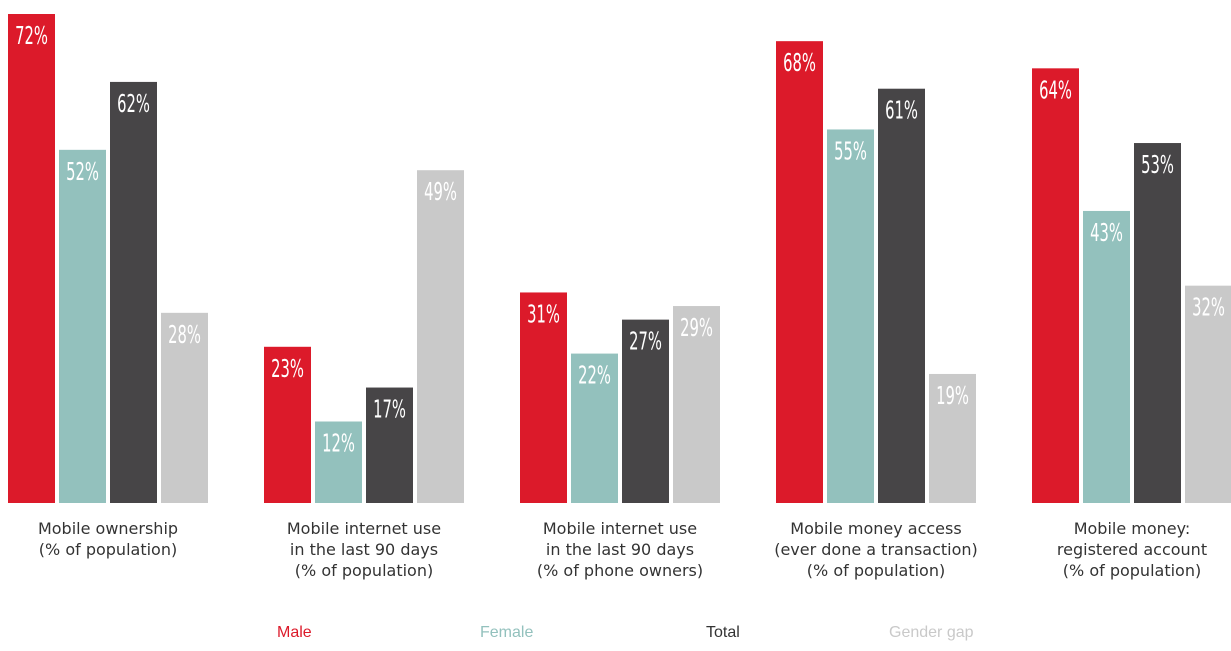  Describe the element at coordinates (723, 632) in the screenshot. I see `legend-item-total: Total` at that location.